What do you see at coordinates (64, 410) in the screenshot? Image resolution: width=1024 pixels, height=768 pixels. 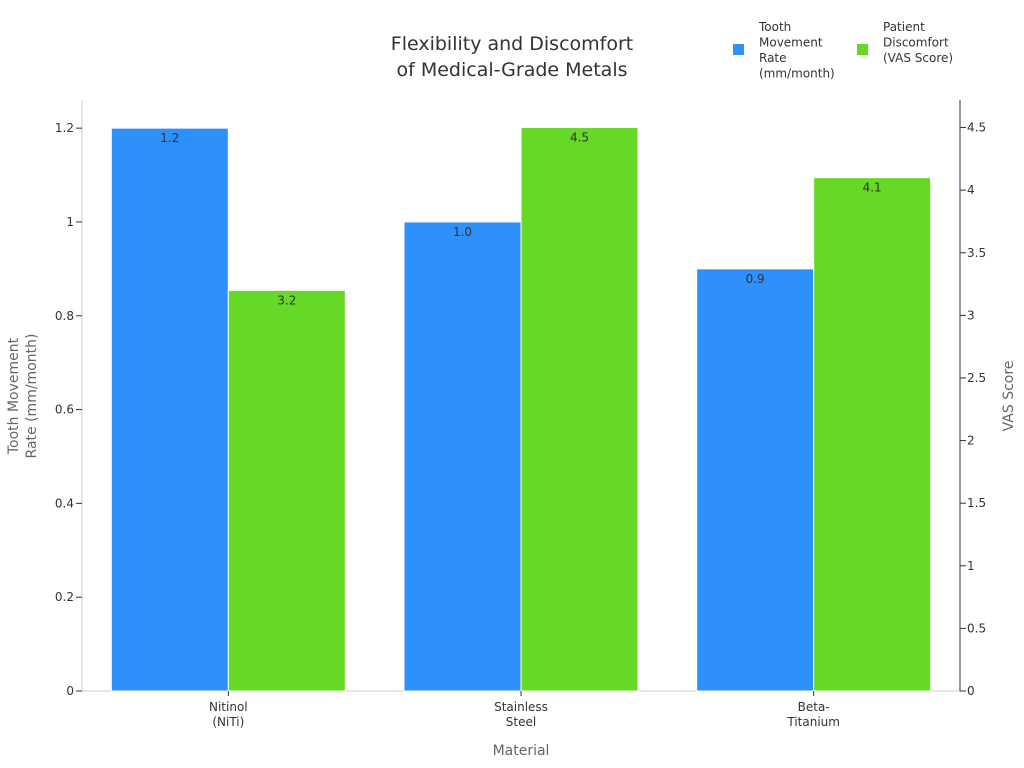 I see `y-tick-label-left: 0.6` at bounding box center [64, 410].